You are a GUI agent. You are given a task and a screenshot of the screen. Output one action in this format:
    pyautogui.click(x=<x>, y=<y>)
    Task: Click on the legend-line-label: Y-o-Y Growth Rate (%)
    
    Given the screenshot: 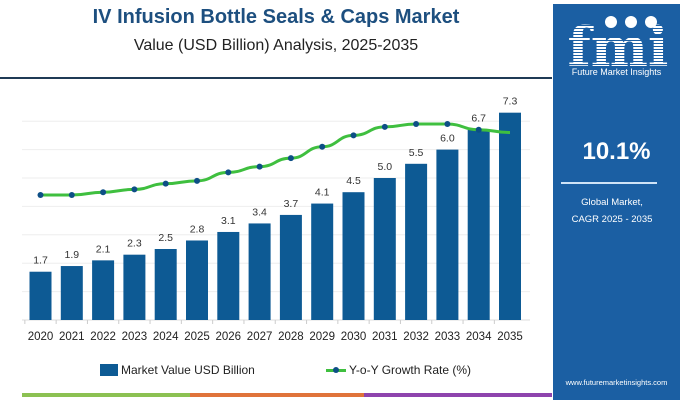 What is the action you would take?
    pyautogui.click(x=410, y=370)
    